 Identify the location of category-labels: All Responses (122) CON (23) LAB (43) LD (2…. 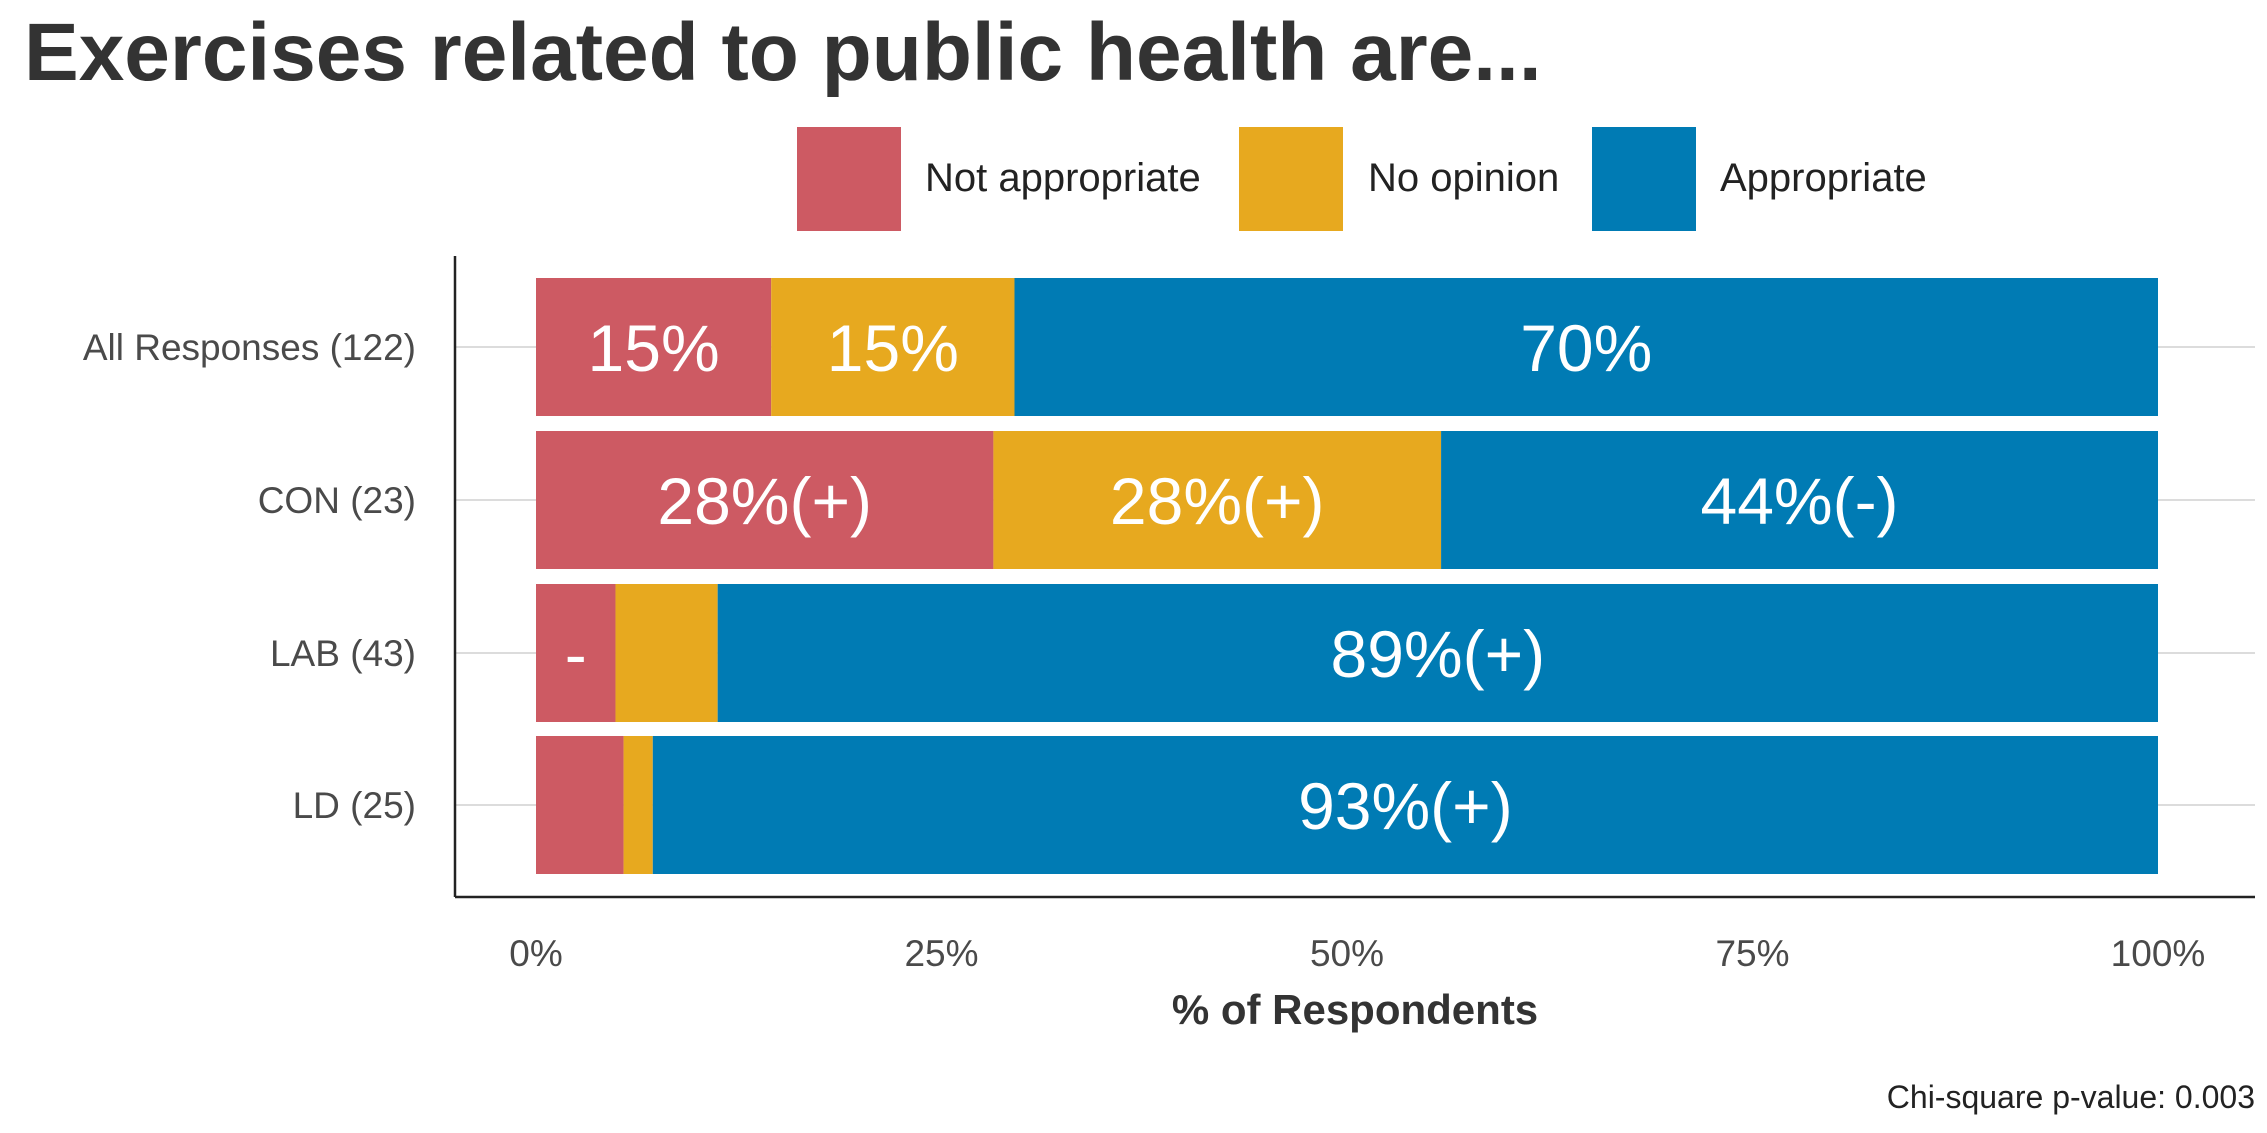
(249, 576).